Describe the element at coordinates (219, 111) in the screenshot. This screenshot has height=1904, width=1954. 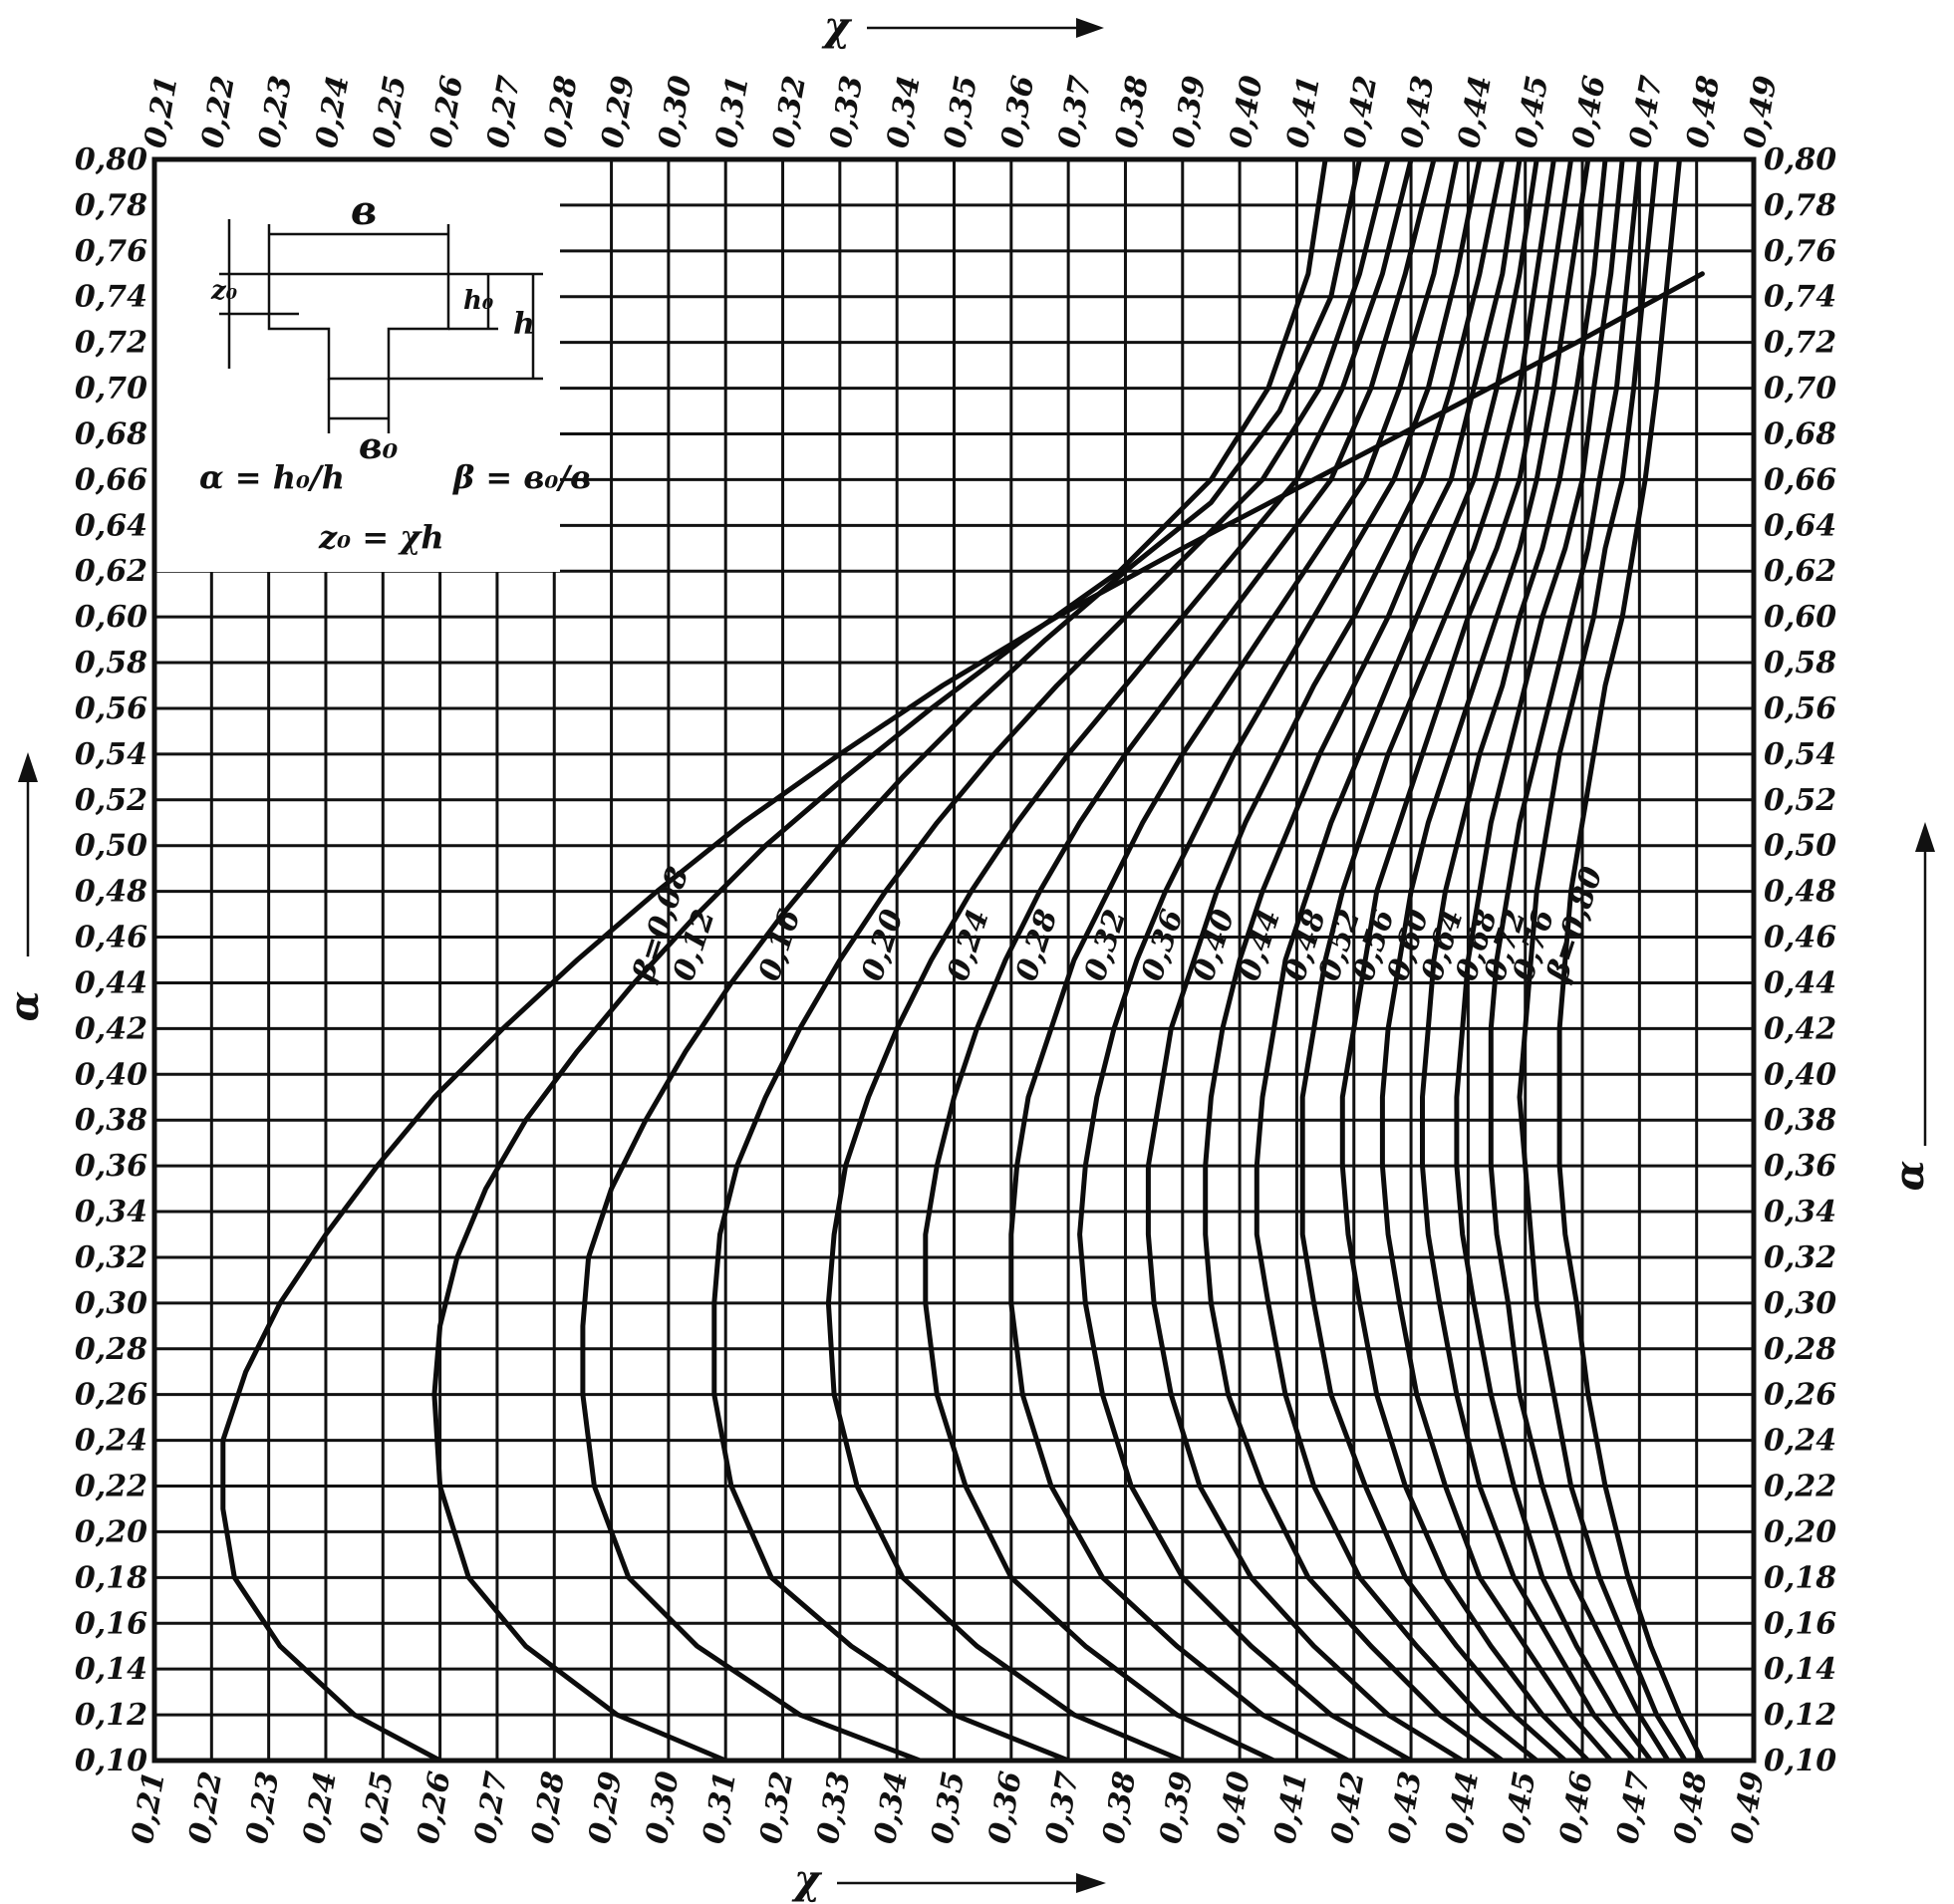
I see `x-tick-label-top: 0,22` at that location.